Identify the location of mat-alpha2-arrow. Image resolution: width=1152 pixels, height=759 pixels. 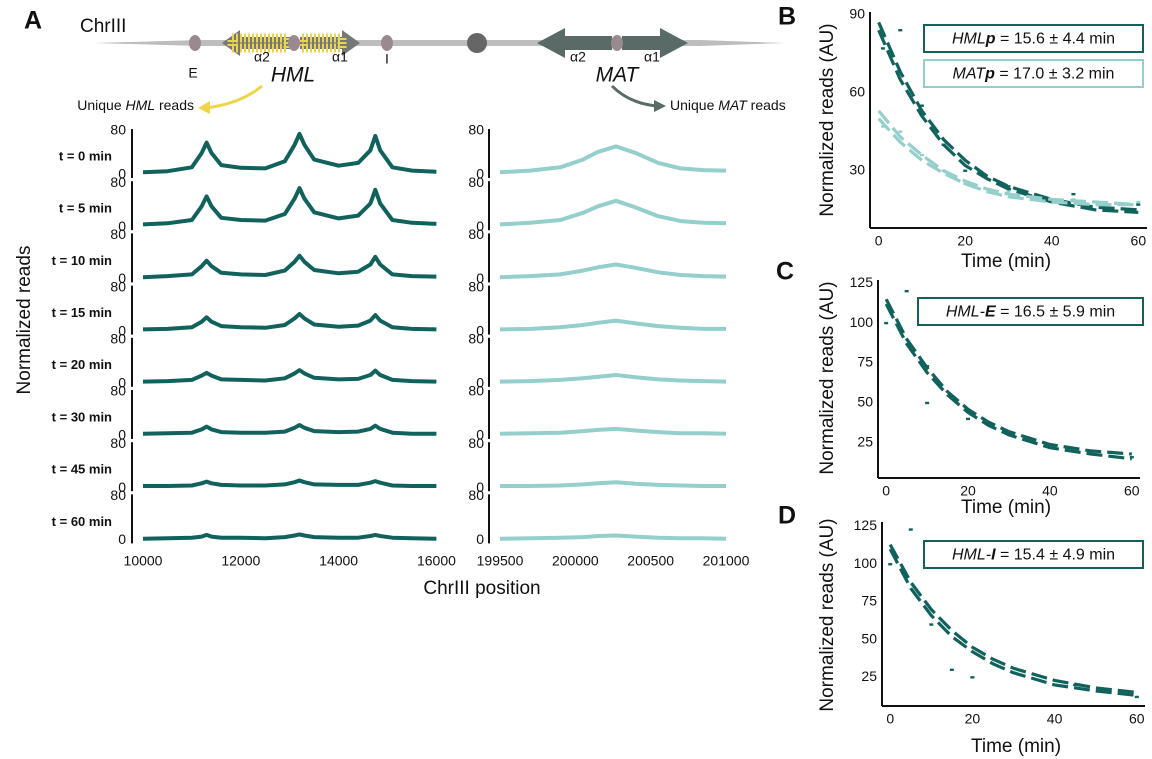
(574, 43).